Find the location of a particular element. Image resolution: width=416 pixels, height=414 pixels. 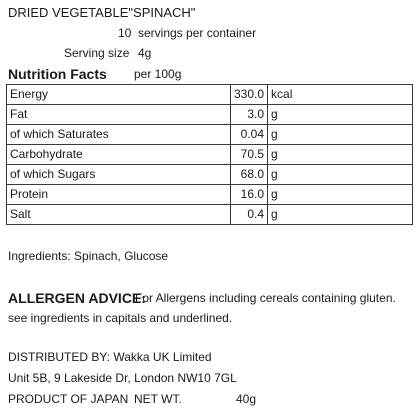

nutrient-name: Energy is located at coordinates (118, 94).